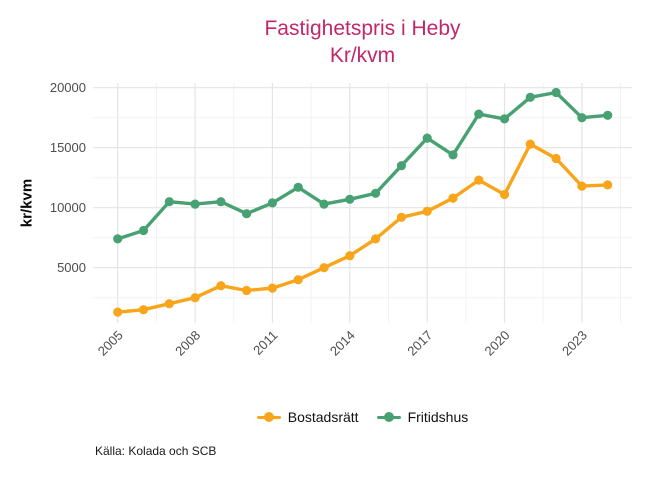 The image size is (672, 480). Describe the element at coordinates (71, 267) in the screenshot. I see `y-tick-label: 5000` at that location.